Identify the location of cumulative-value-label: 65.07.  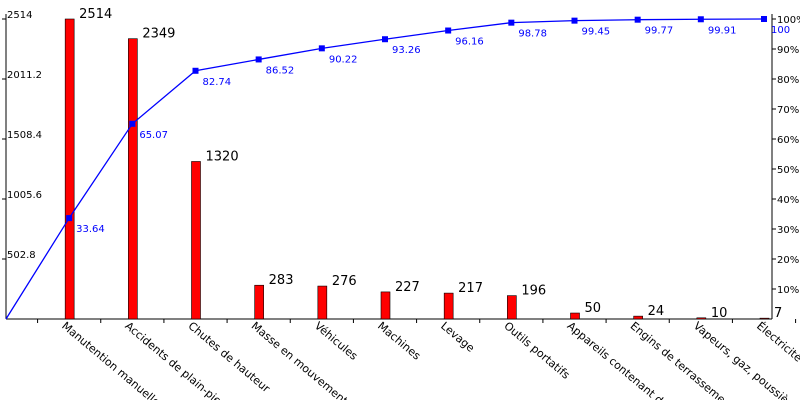
(153, 135).